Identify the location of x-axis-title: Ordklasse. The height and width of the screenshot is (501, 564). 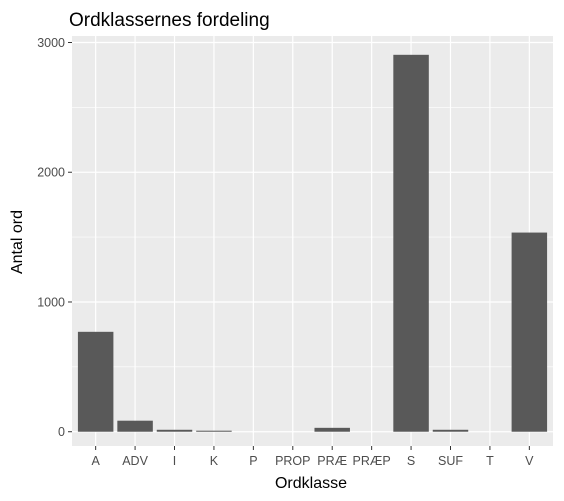
(311, 483).